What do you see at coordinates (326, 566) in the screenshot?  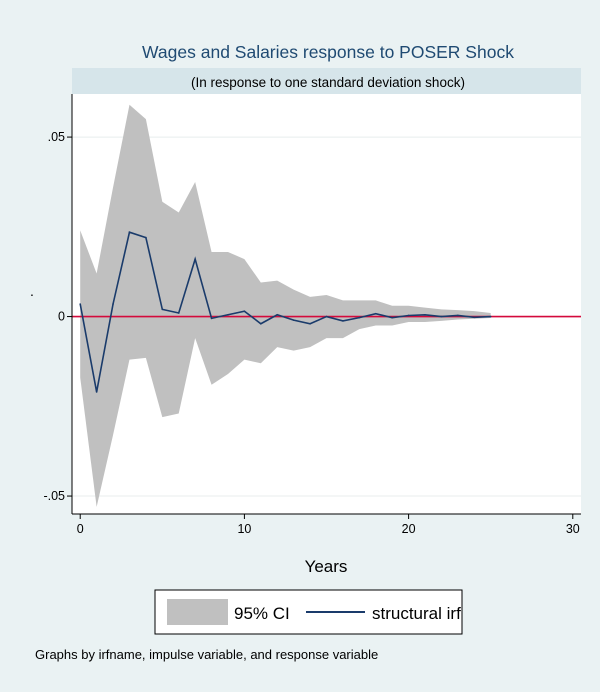 I see `x-axis-label: Years` at bounding box center [326, 566].